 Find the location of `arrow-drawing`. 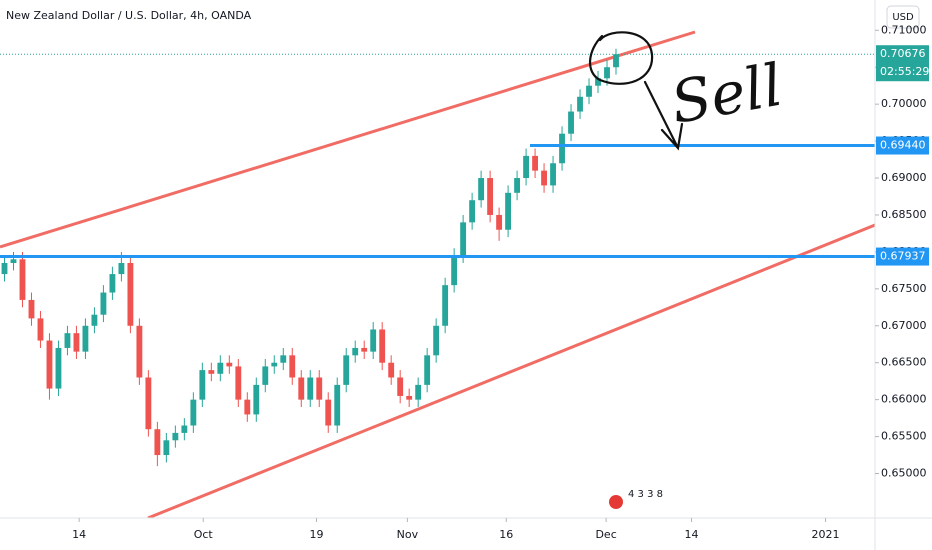

arrow-drawing is located at coordinates (663, 115).